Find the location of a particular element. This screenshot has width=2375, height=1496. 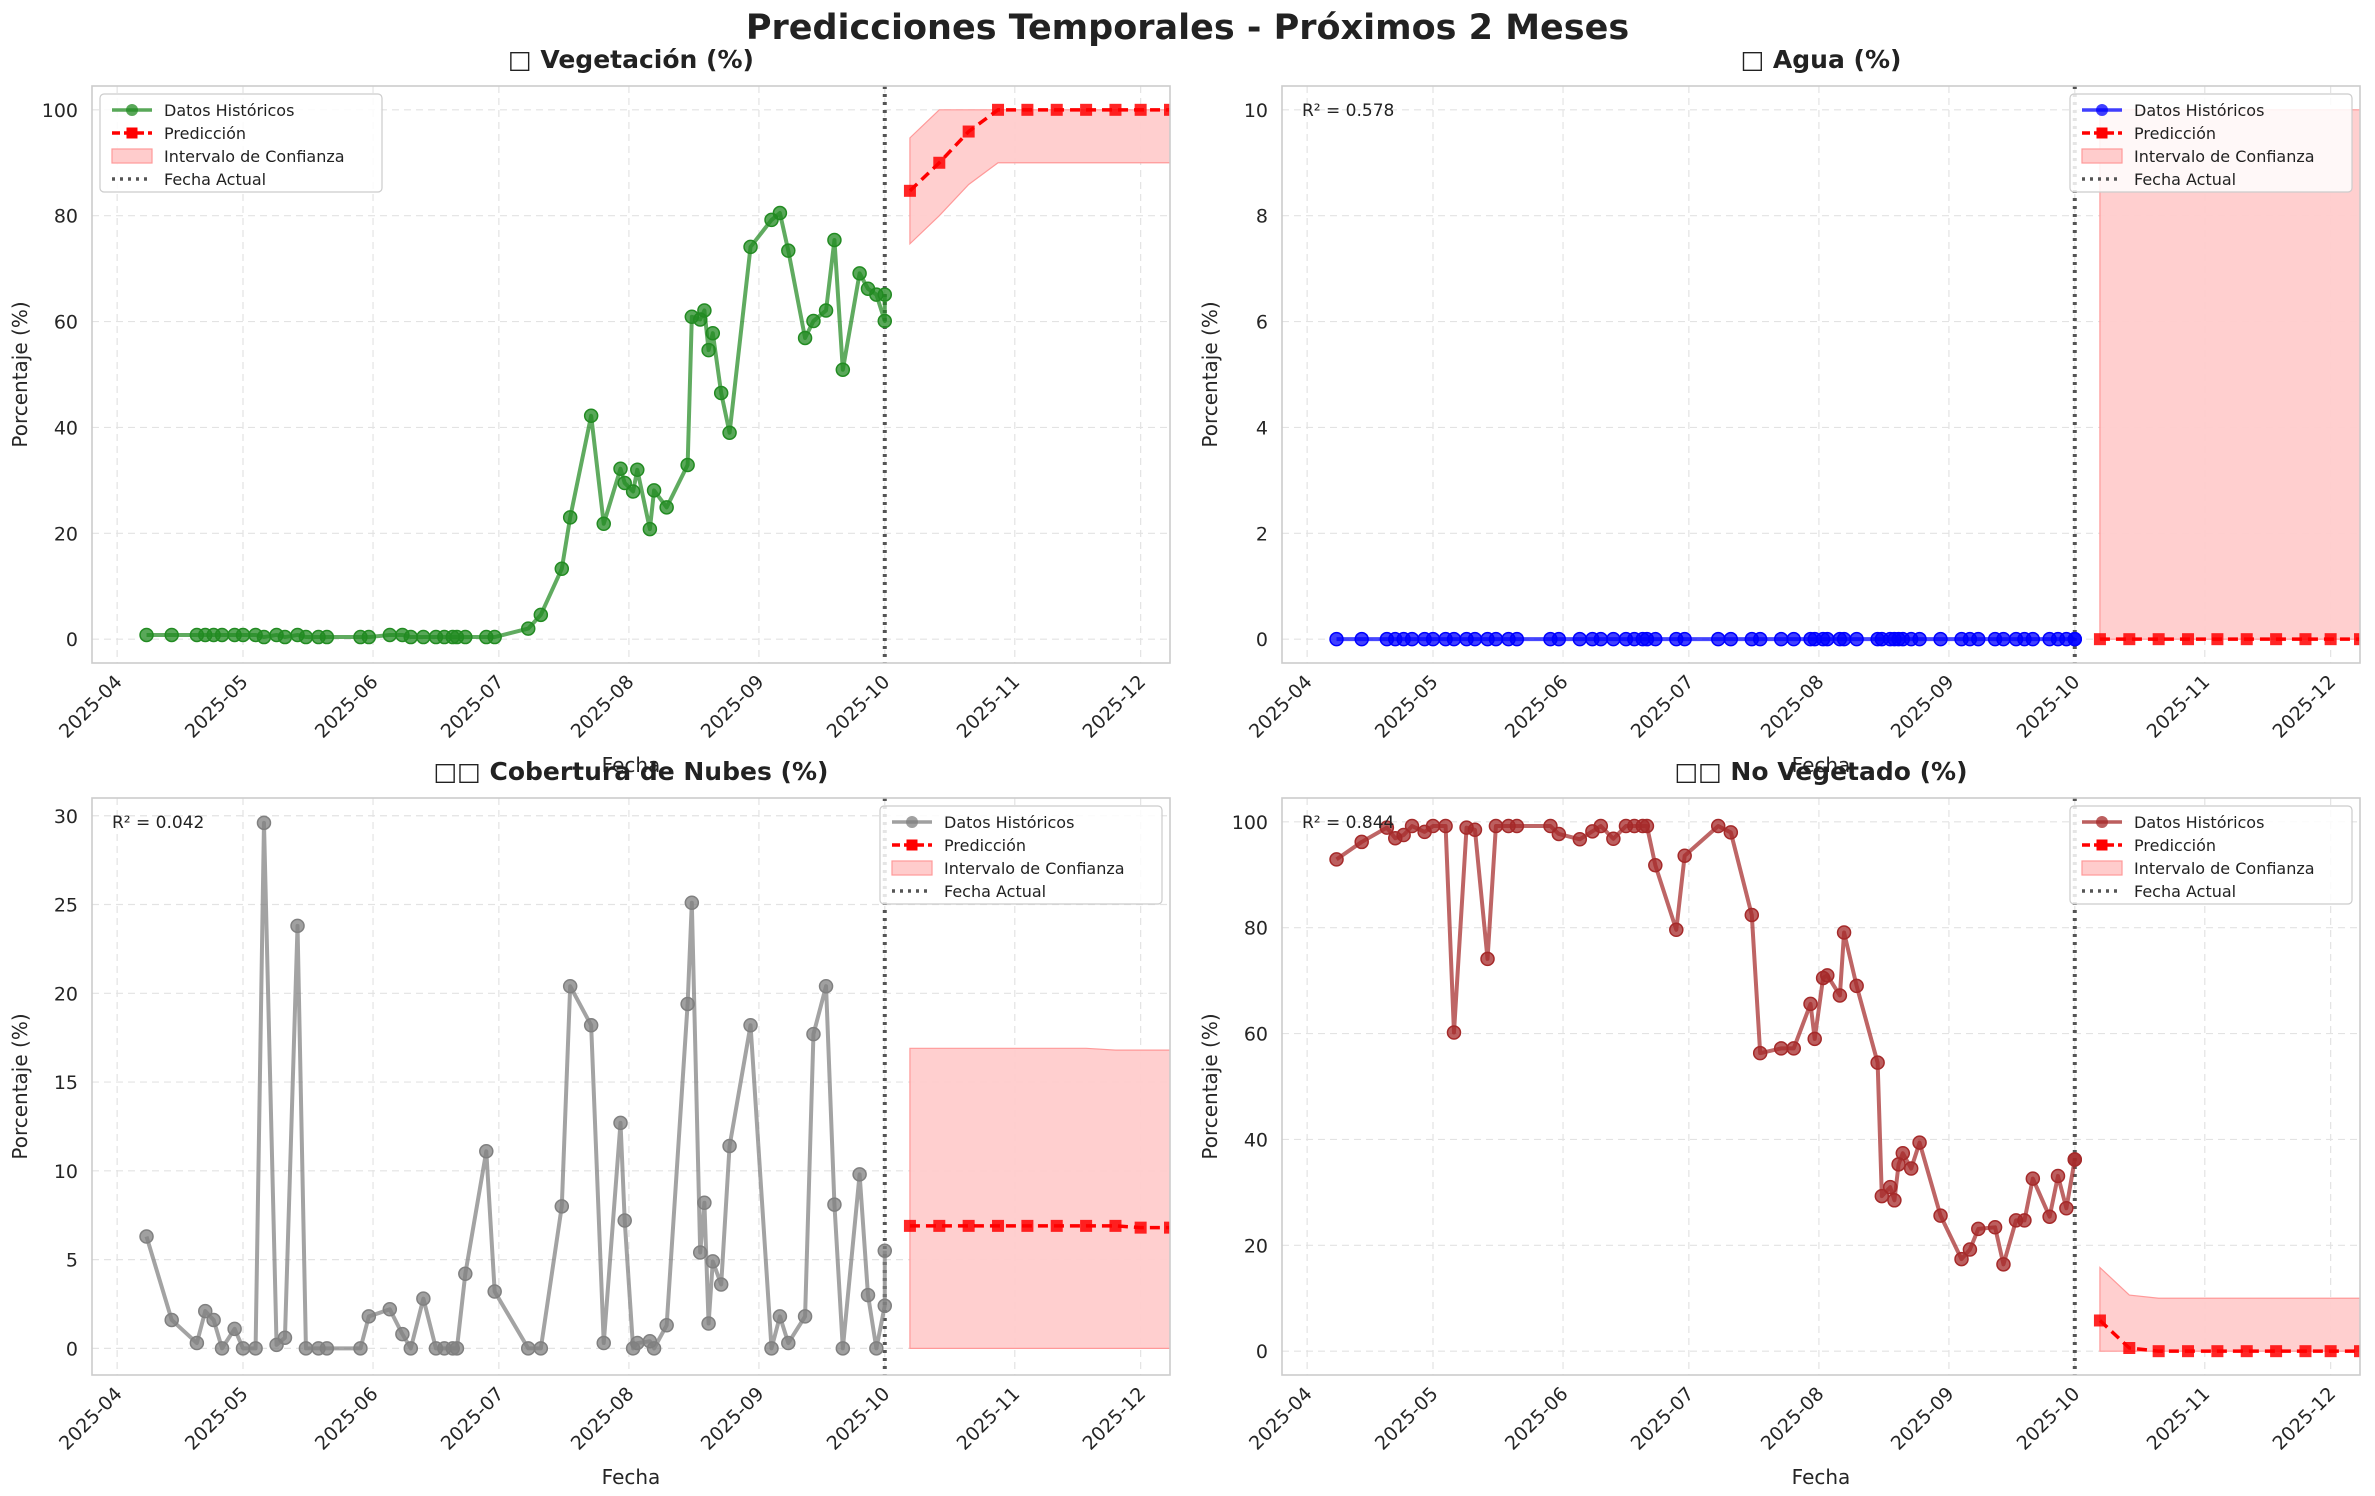

r2-annotation: R² = 0.042 is located at coordinates (158, 823).